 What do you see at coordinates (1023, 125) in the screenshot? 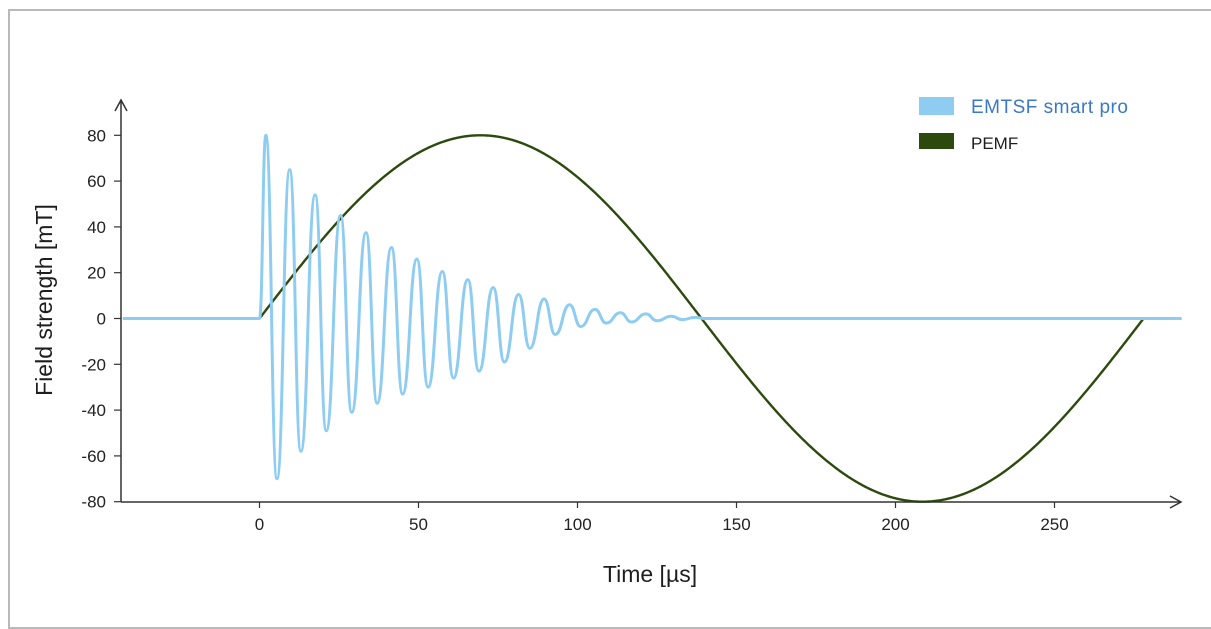
I see `legend: EMTSF smart pro PEMF` at bounding box center [1023, 125].